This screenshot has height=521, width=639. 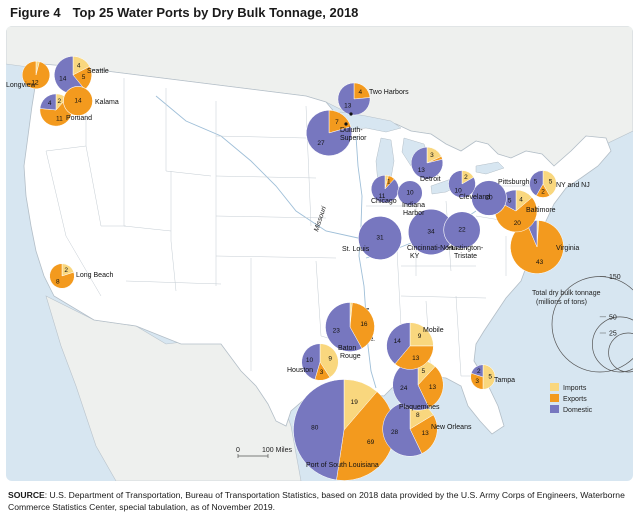 I want to click on port-tampa: 5 3 2 Tampa, so click(x=492, y=377).